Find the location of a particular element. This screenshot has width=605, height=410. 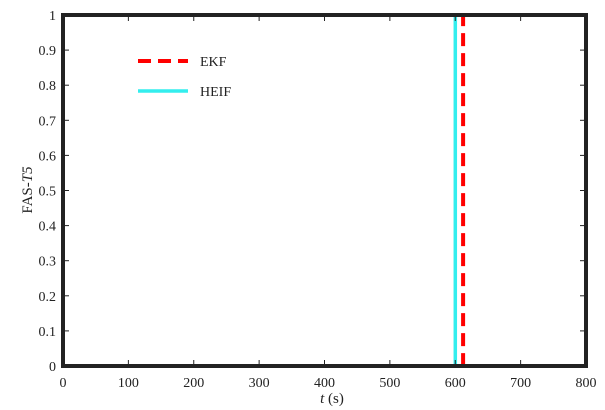

x-tick-label: 400 is located at coordinates (324, 383).